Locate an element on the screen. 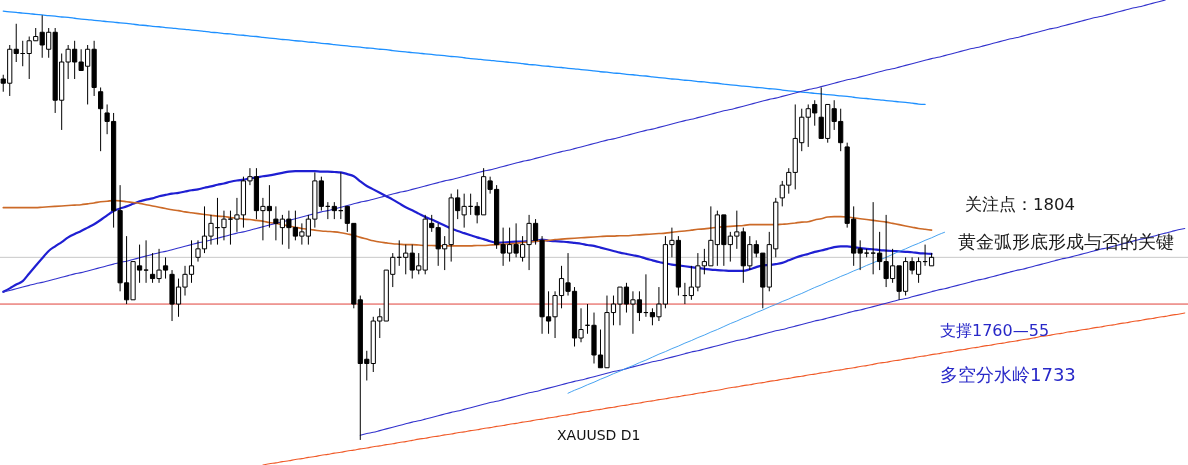 This screenshot has height=465, width=1188. annotation: 多空分水岭1733 is located at coordinates (1008, 374).